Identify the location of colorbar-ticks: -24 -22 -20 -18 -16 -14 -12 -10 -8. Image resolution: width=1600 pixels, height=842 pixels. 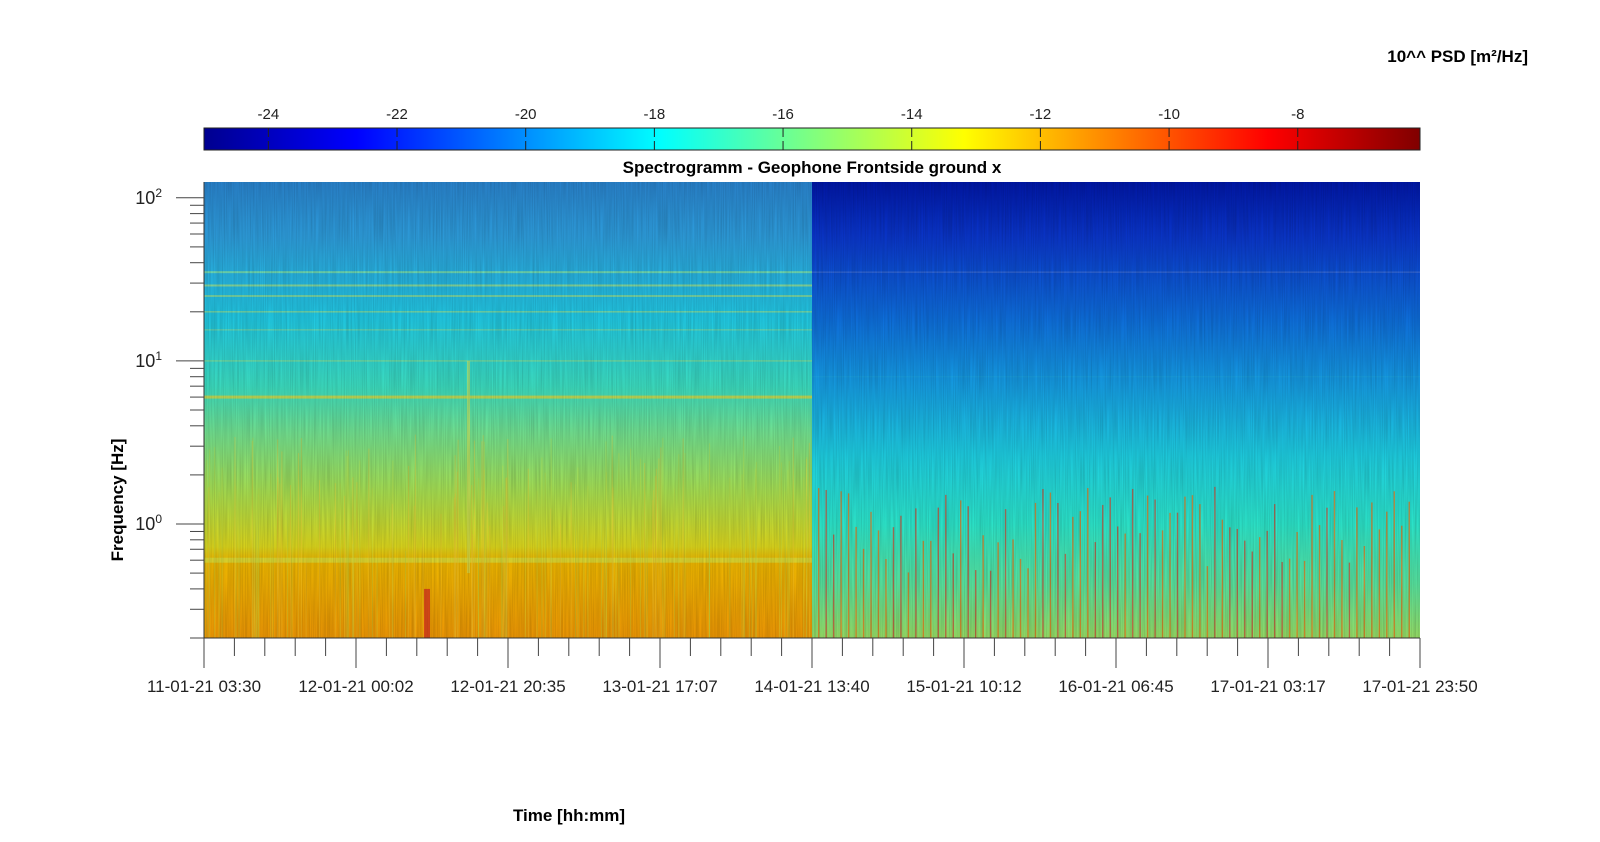
(780, 128).